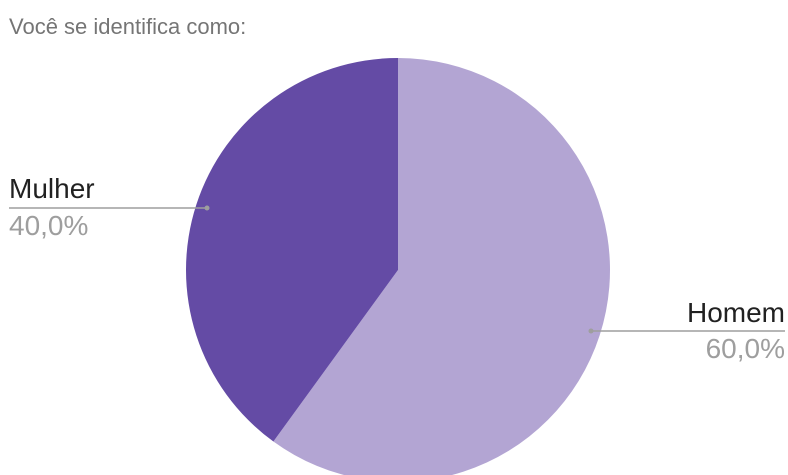 This screenshot has height=475, width=788. What do you see at coordinates (52, 188) in the screenshot?
I see `slice-label-mulher: Mulher` at bounding box center [52, 188].